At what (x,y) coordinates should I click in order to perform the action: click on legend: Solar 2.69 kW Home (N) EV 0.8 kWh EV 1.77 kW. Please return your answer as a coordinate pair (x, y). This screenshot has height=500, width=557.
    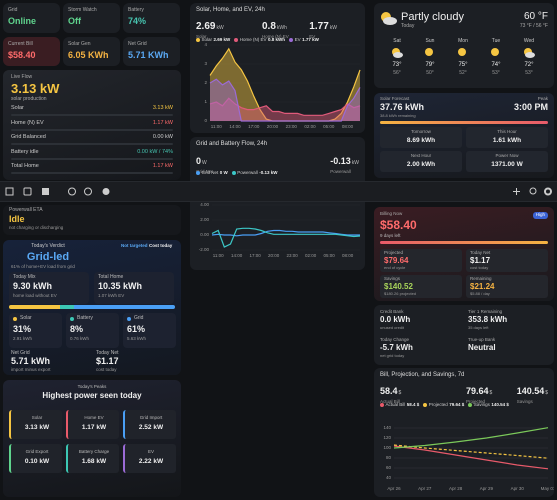
    Looking at the image, I should click on (257, 39).